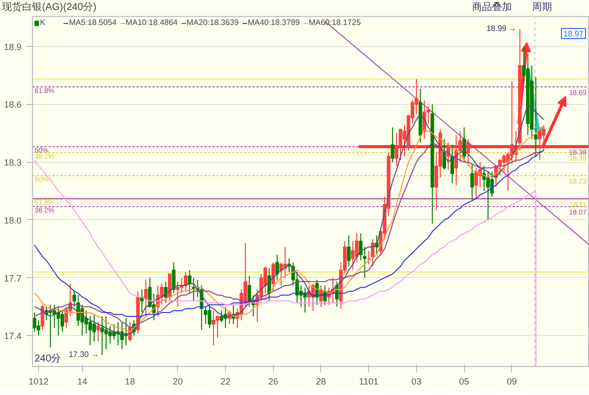  What do you see at coordinates (334, 22) in the screenshot?
I see `legend-label: MA60:18.1725` at bounding box center [334, 22].